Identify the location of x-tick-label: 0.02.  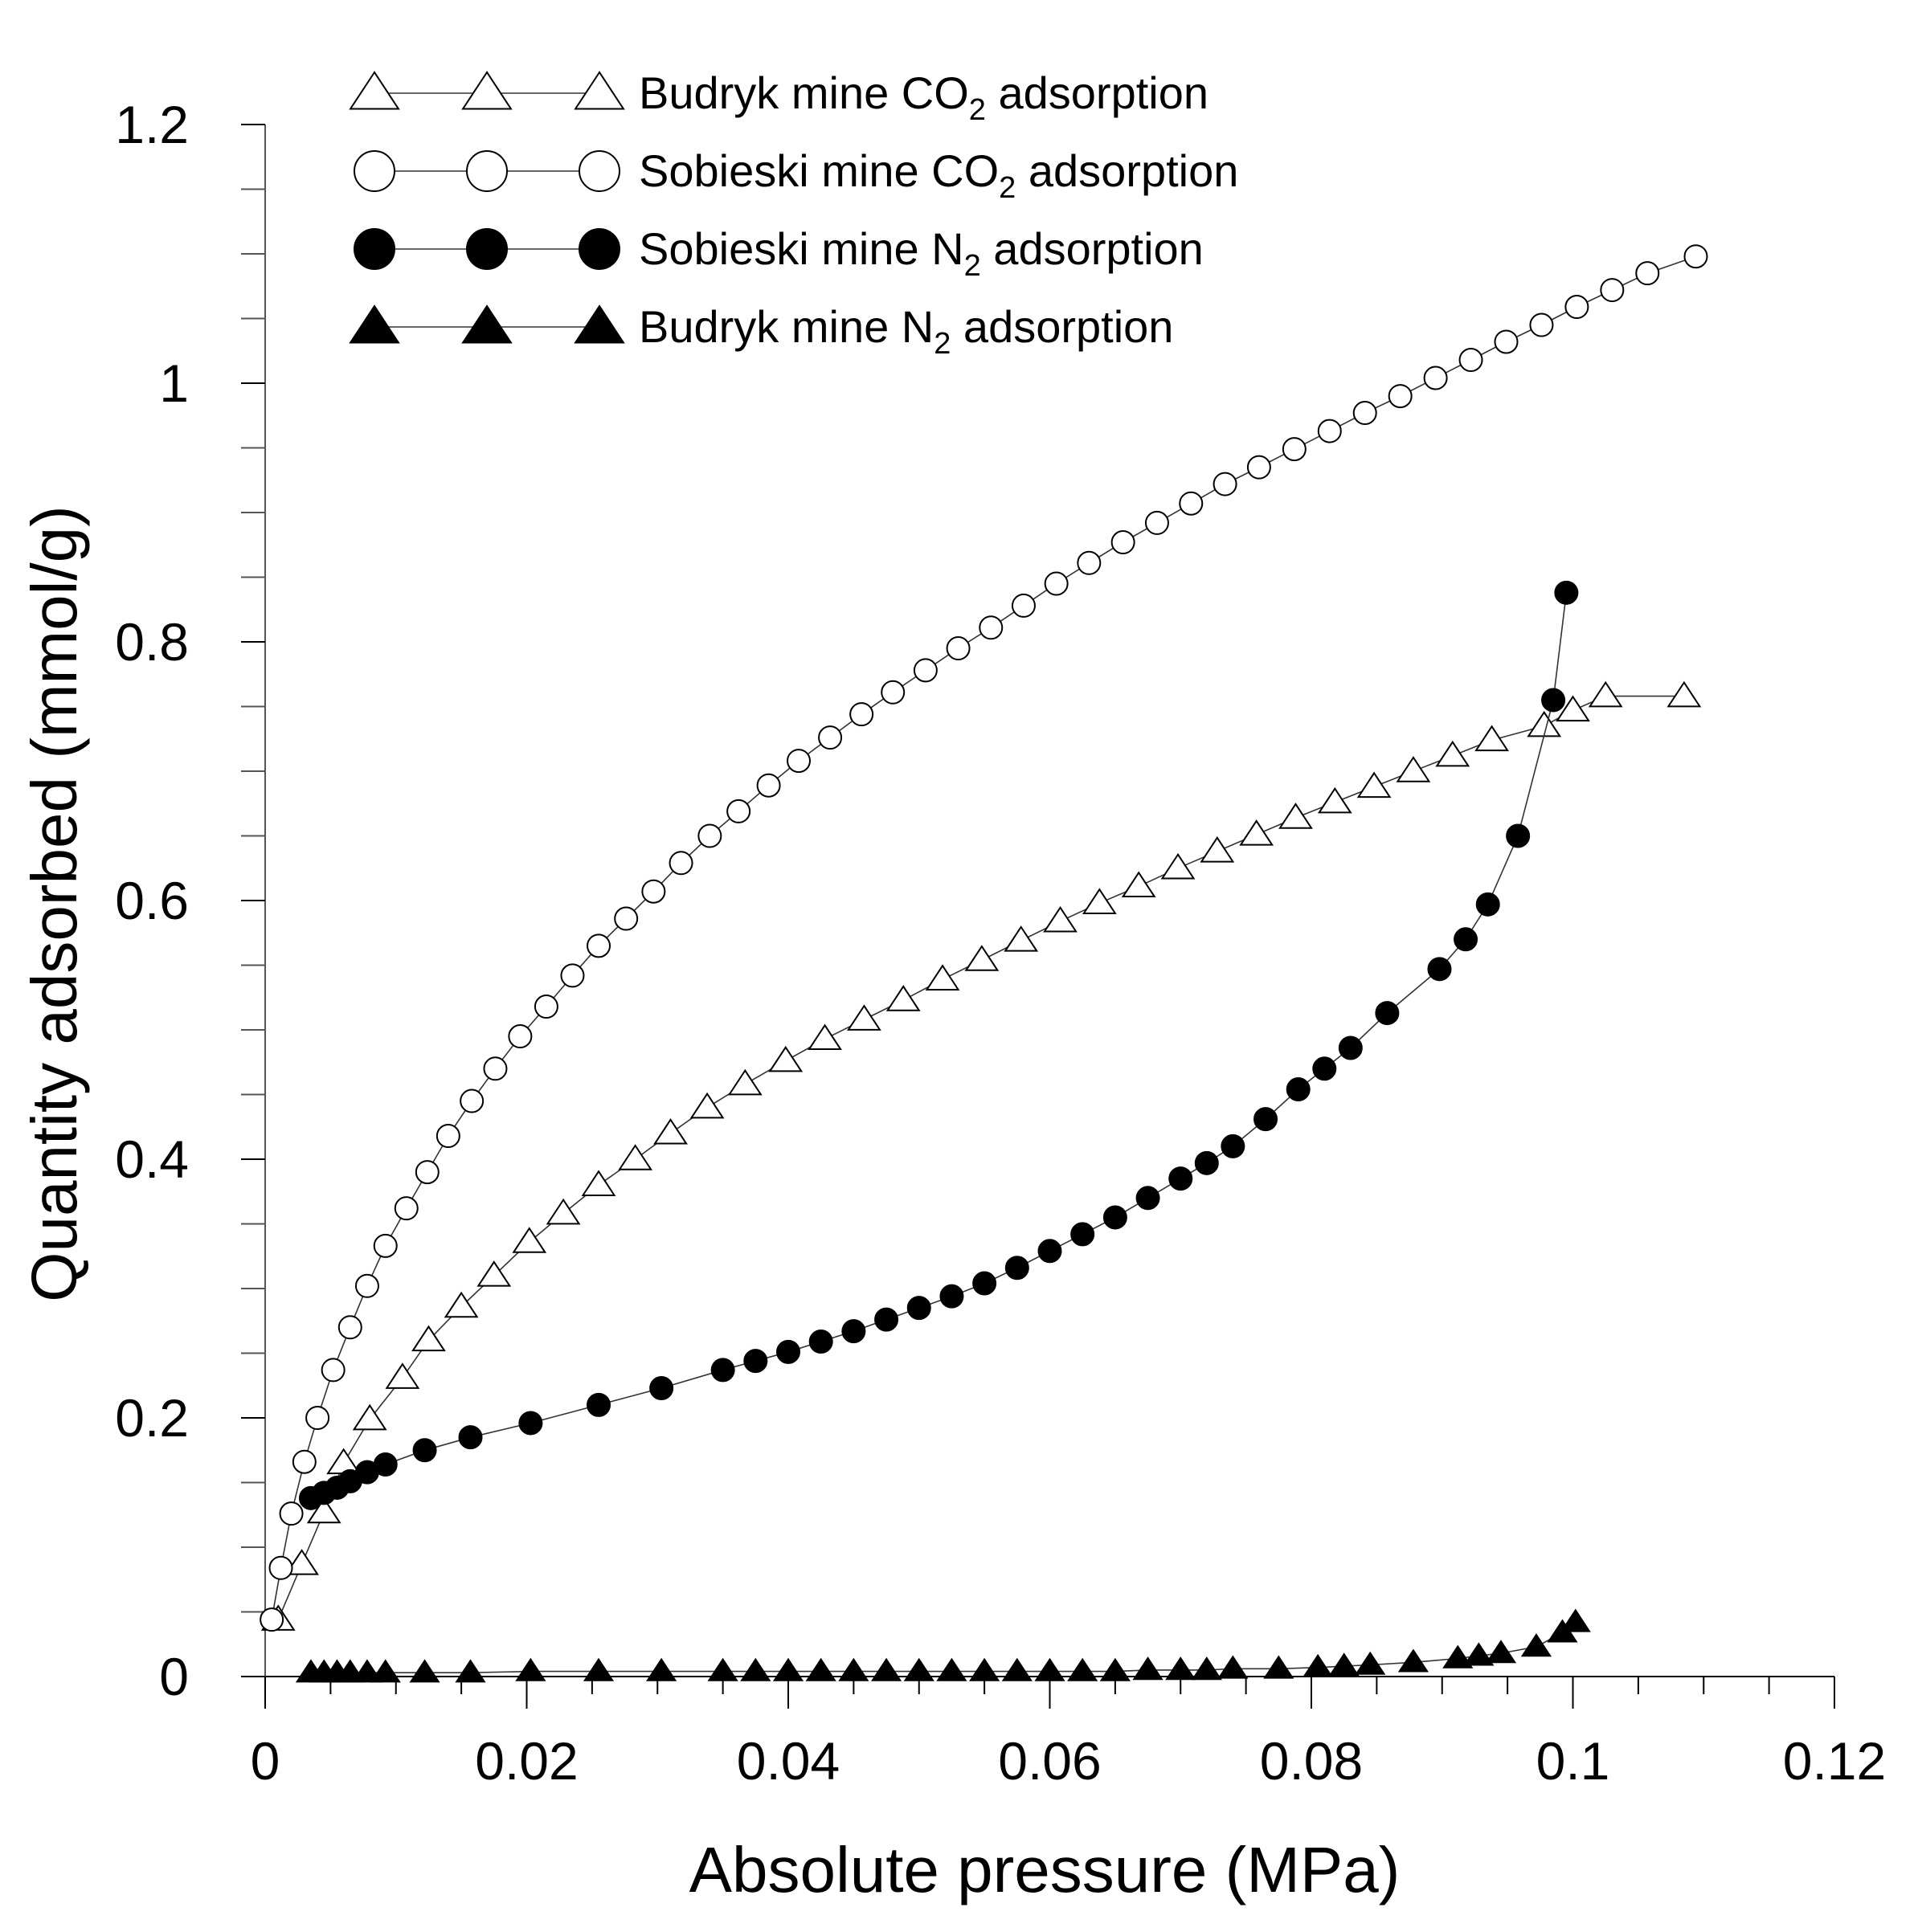
(526, 1761).